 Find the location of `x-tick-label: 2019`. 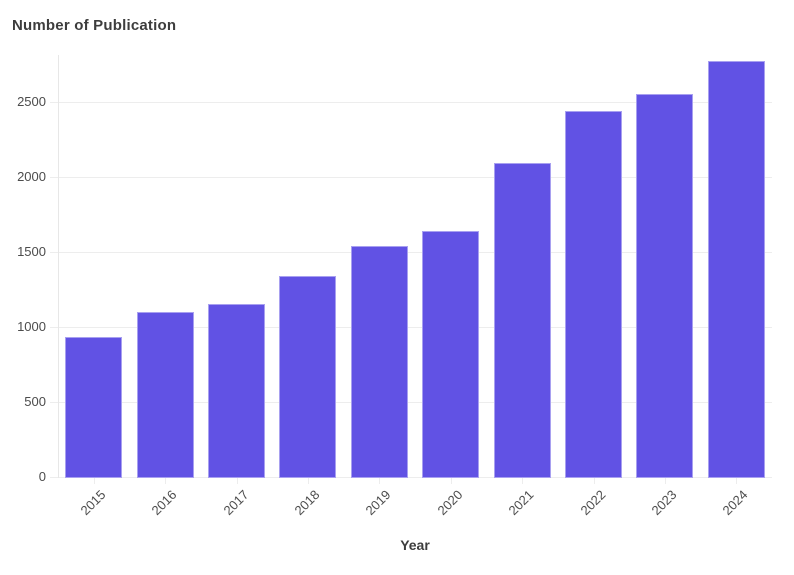

x-tick-label: 2019 is located at coordinates (378, 503).